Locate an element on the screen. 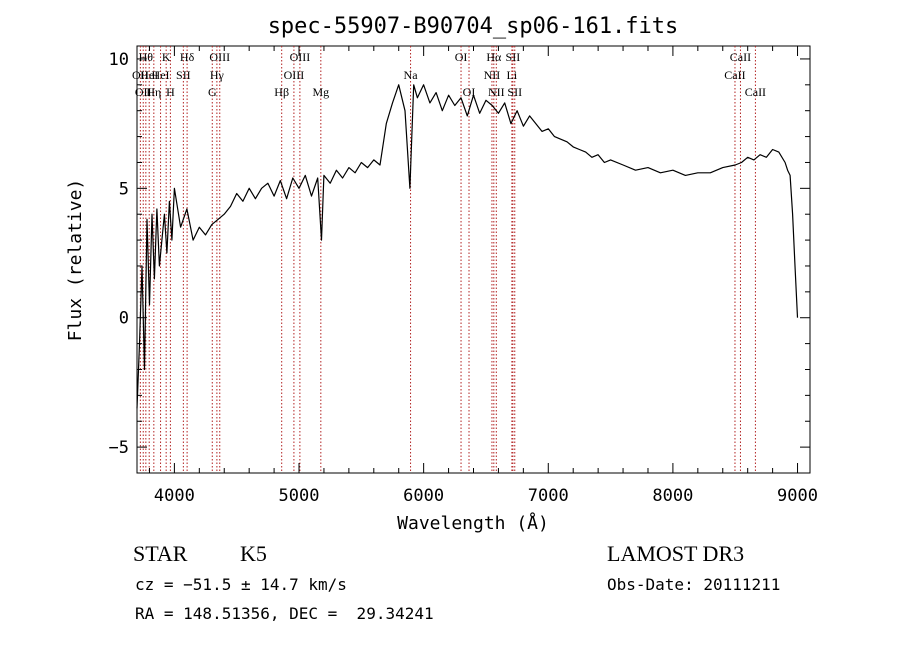 Image resolution: width=900 pixels, height=649 pixels. coordinates: RA = 148.51356, DEC = 29.34241 is located at coordinates (284, 613).